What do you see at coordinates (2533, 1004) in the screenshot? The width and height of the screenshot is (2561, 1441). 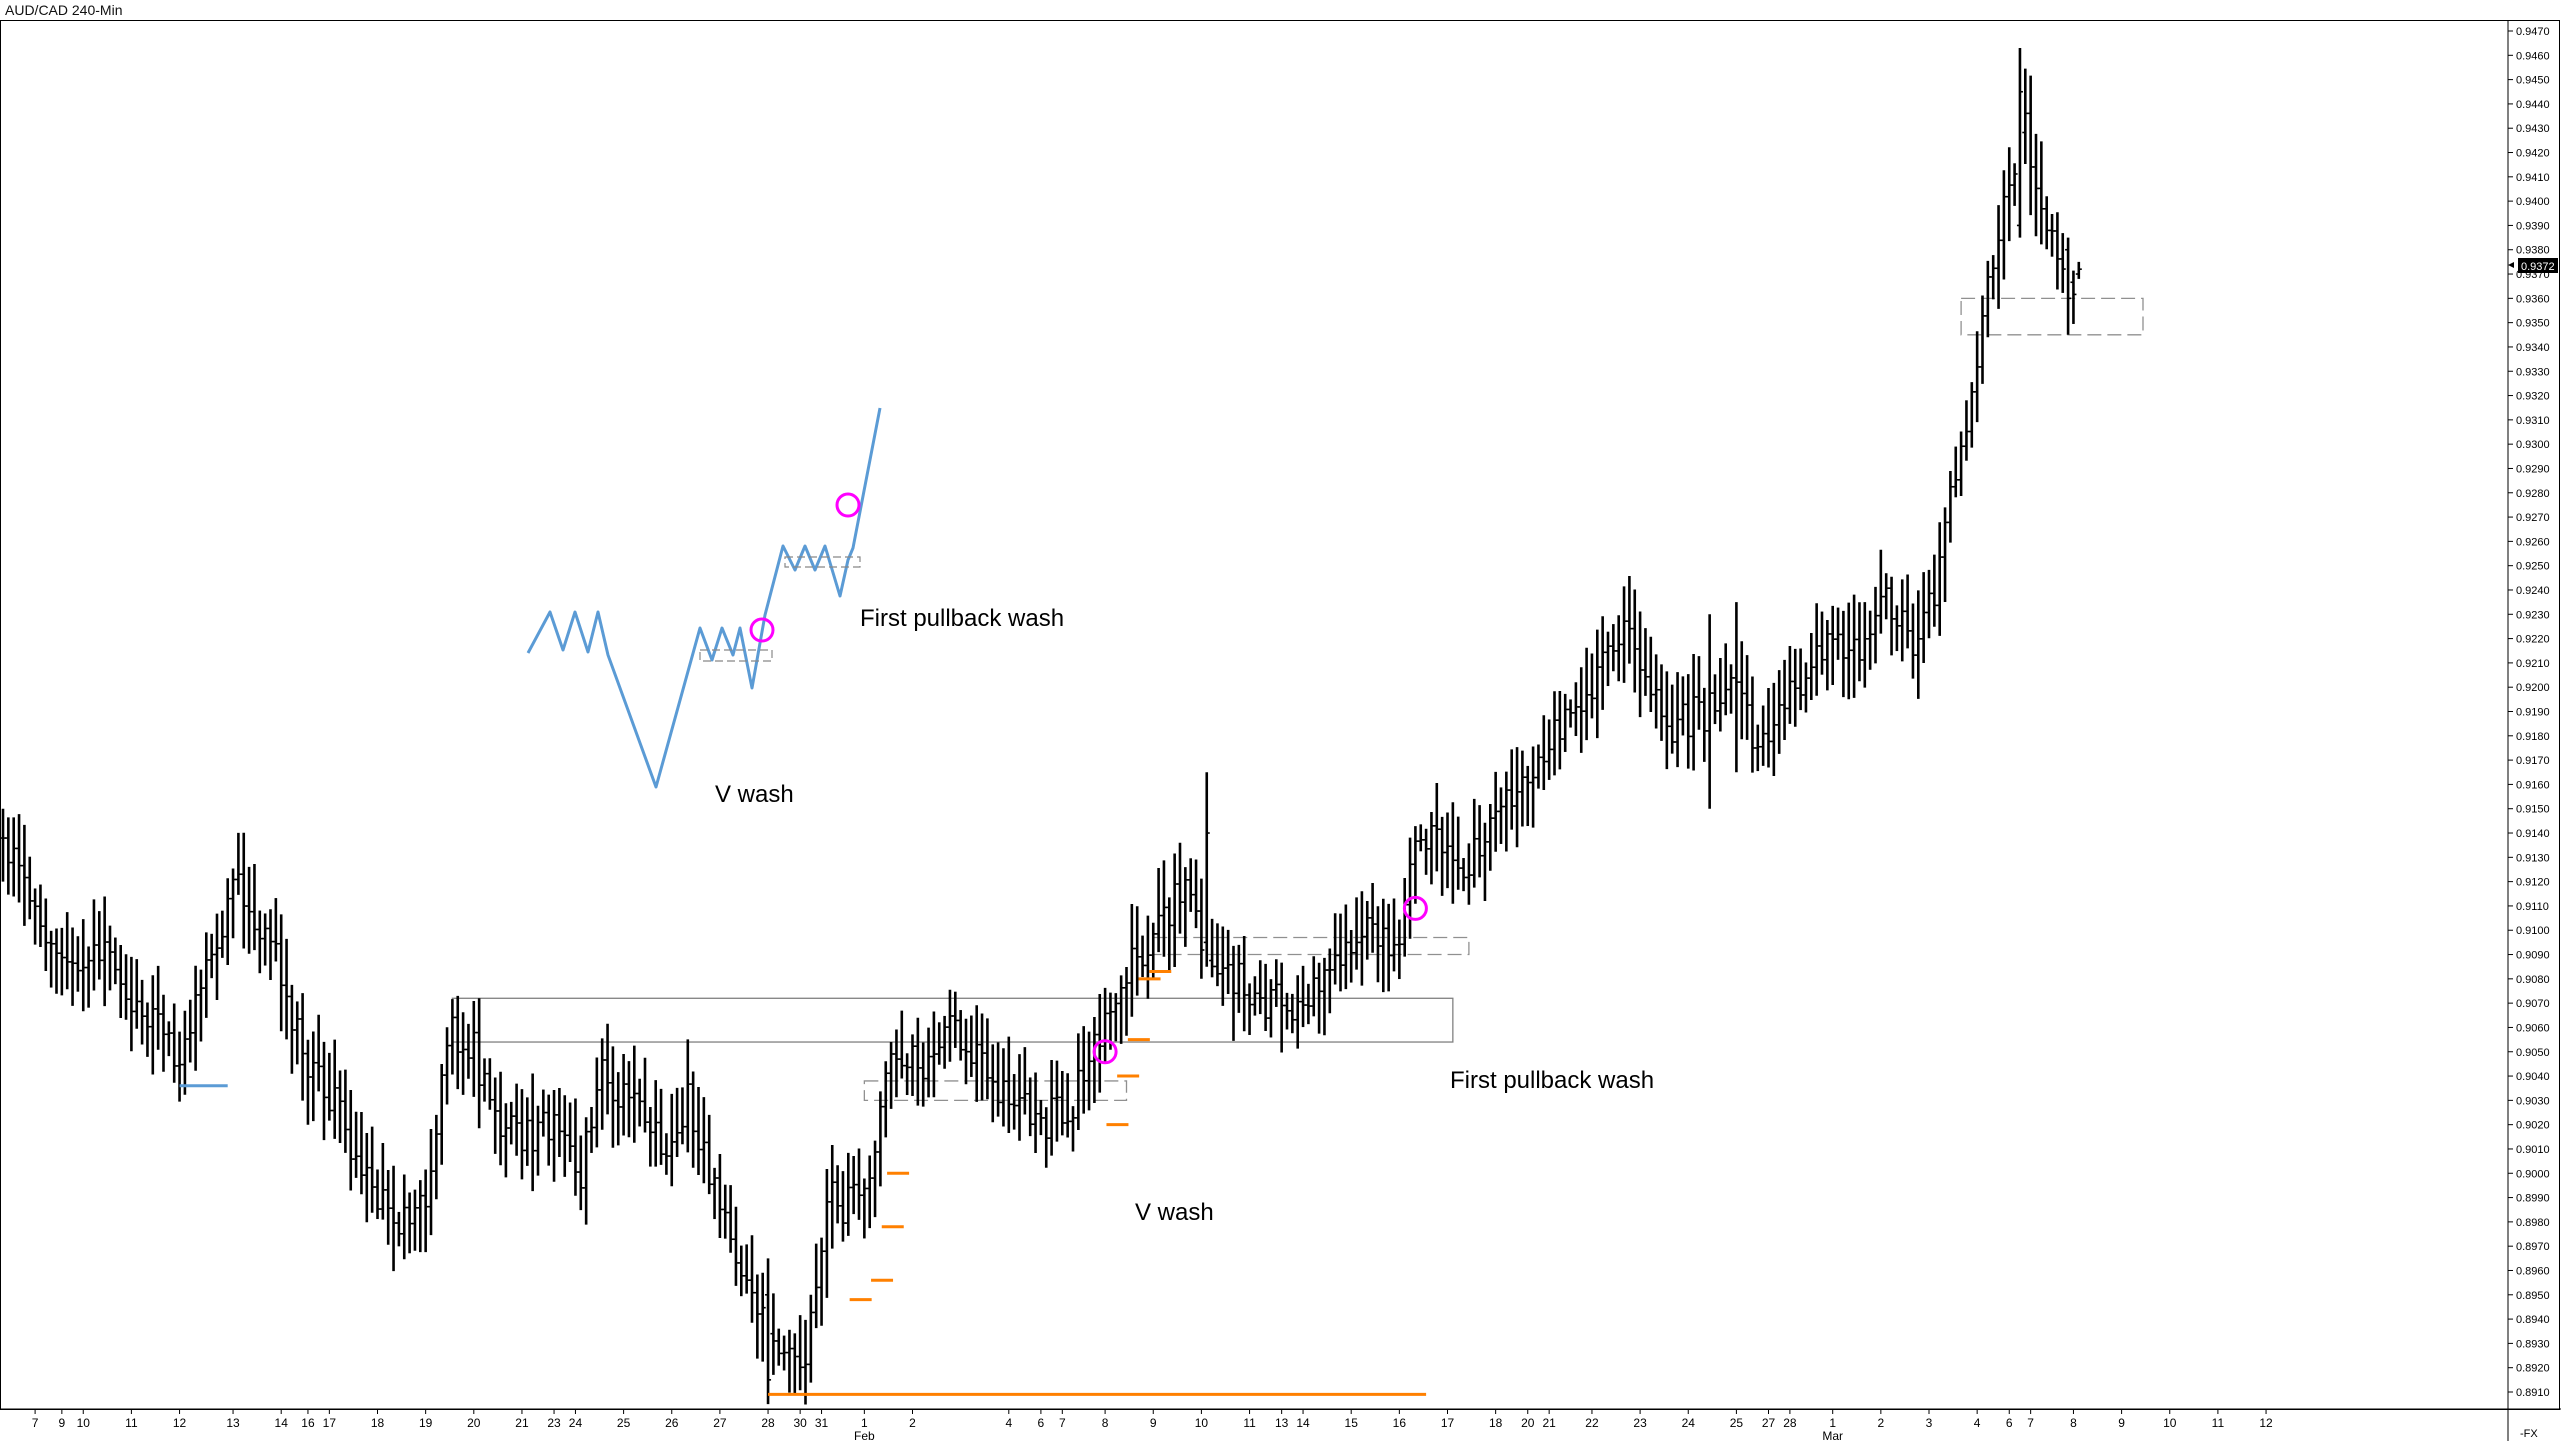 I see `y-tick-label: 0.9070` at bounding box center [2533, 1004].